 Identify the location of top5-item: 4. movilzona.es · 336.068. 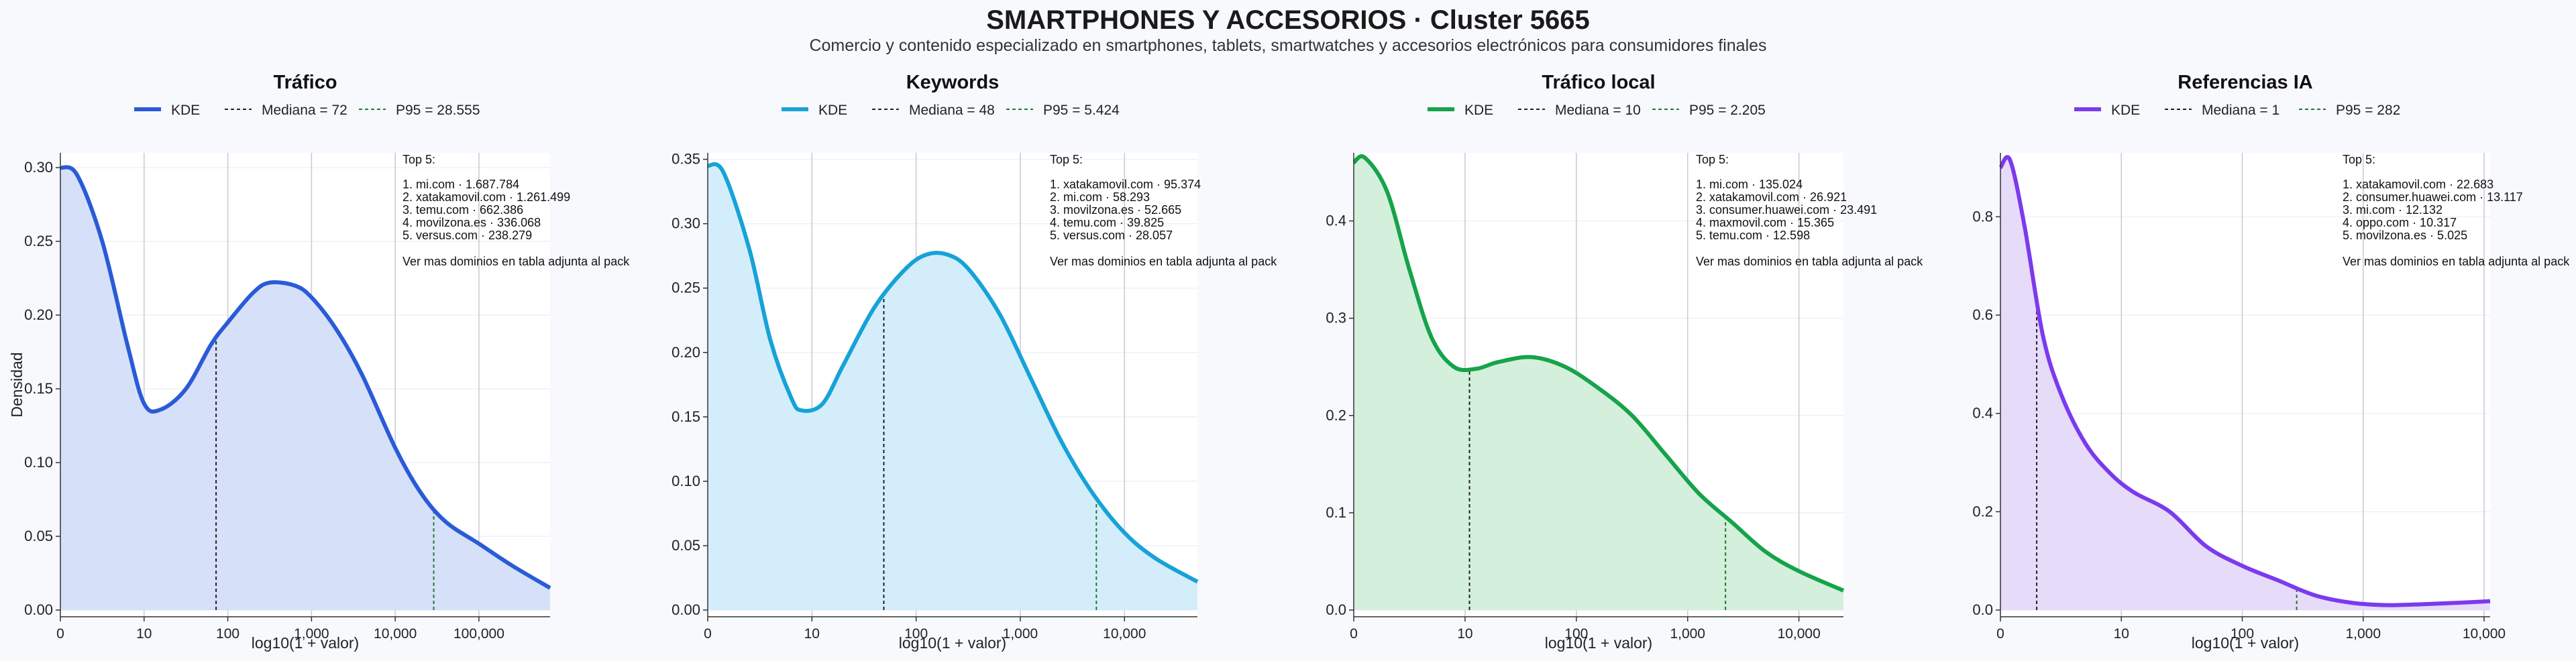
(471, 222).